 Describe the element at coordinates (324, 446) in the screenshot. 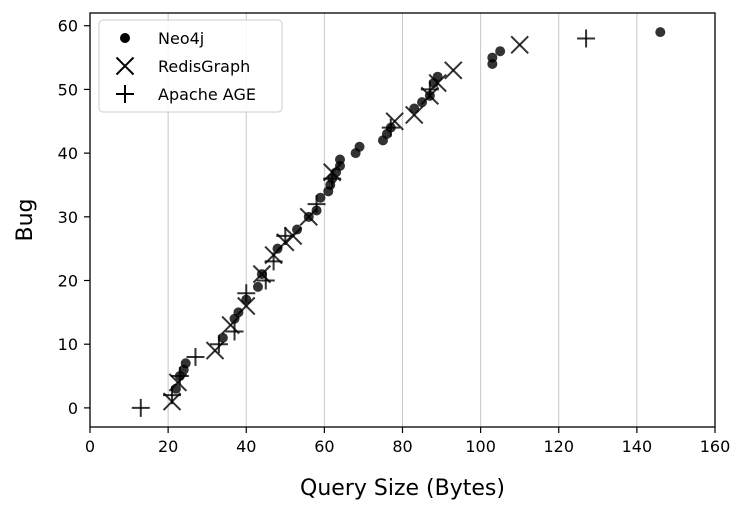

I see `x-tick-label: 60` at that location.